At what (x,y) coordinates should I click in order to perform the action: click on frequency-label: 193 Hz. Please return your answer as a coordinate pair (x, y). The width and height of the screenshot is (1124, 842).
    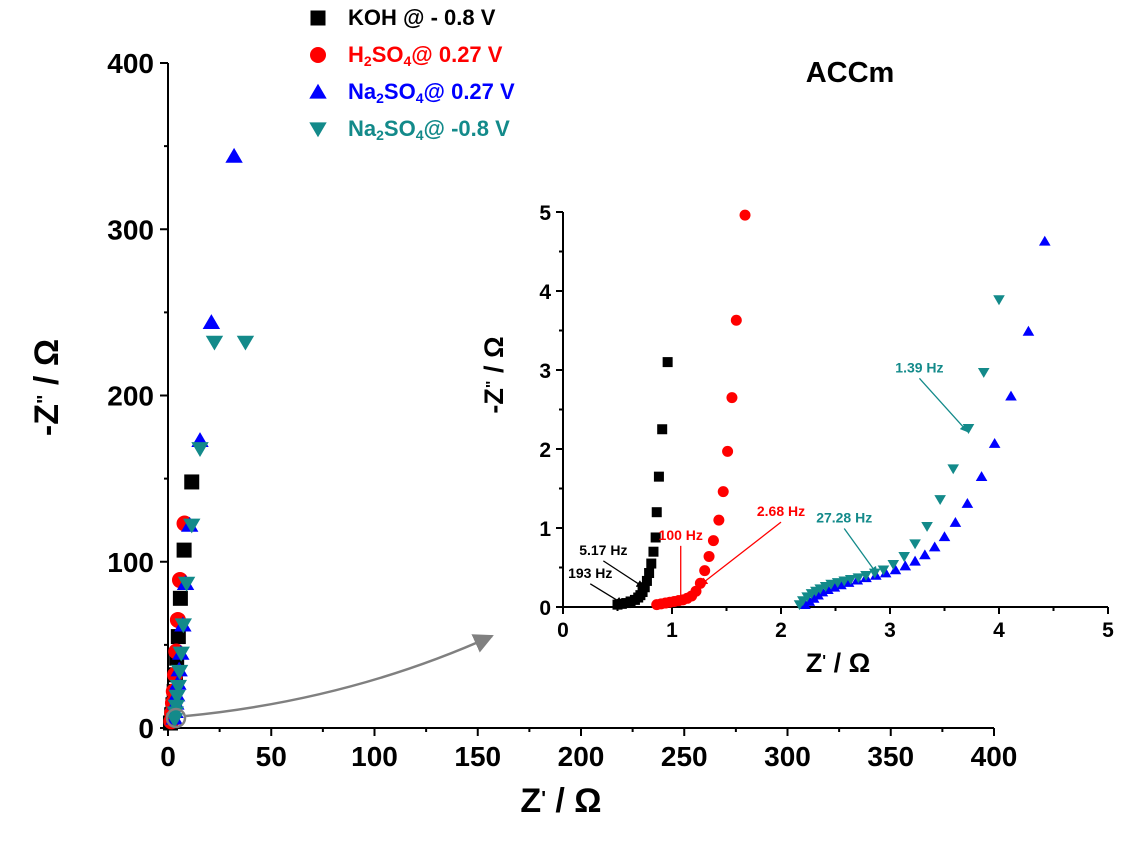
    Looking at the image, I should click on (590, 573).